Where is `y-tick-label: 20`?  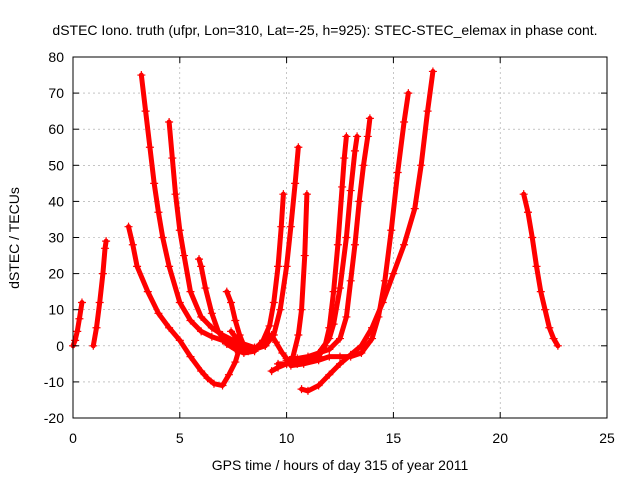 y-tick-label: 20 is located at coordinates (56, 274).